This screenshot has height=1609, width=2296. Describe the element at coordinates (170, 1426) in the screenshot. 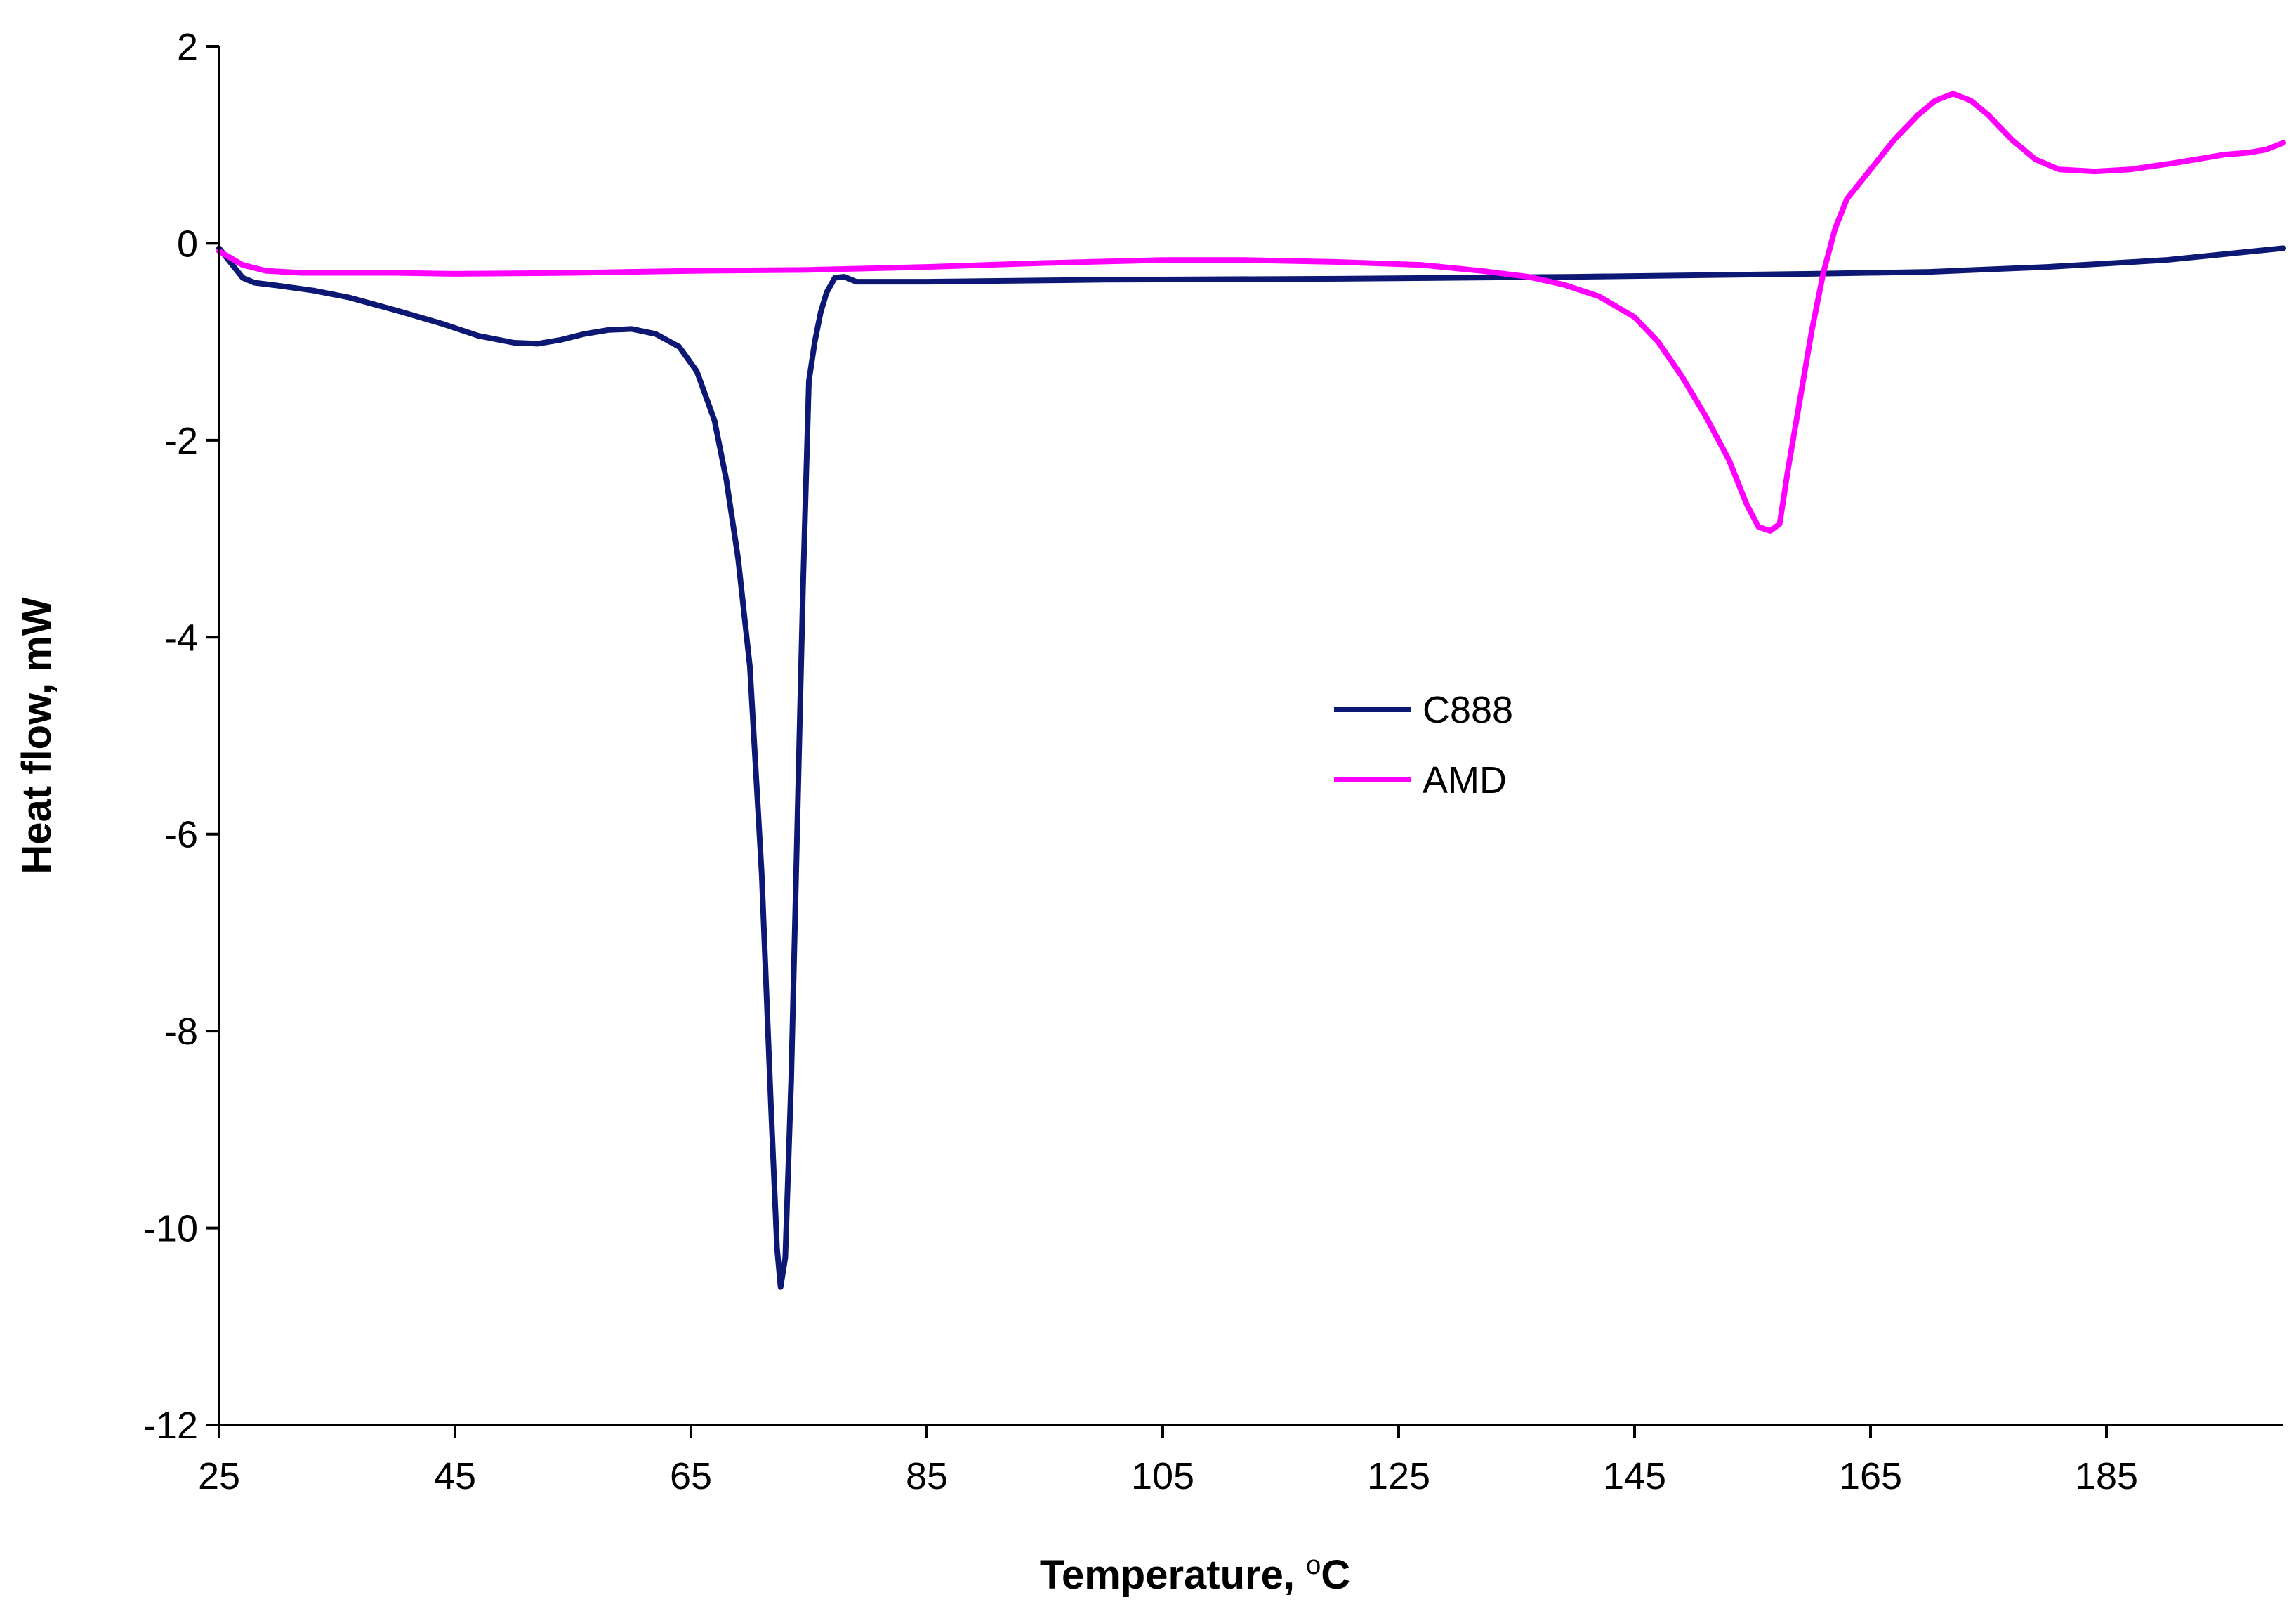

I see `y-tick-label: -12` at that location.